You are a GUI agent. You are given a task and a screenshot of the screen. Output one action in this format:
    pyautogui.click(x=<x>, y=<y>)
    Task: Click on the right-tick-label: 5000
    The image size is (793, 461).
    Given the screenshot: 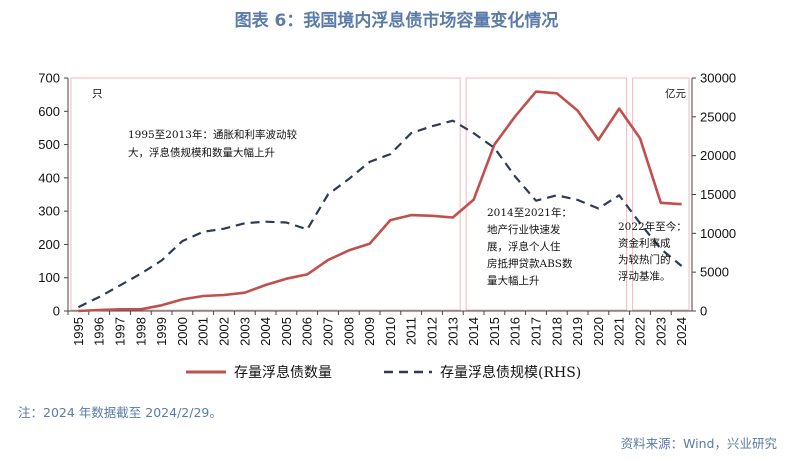 What is the action you would take?
    pyautogui.click(x=714, y=272)
    